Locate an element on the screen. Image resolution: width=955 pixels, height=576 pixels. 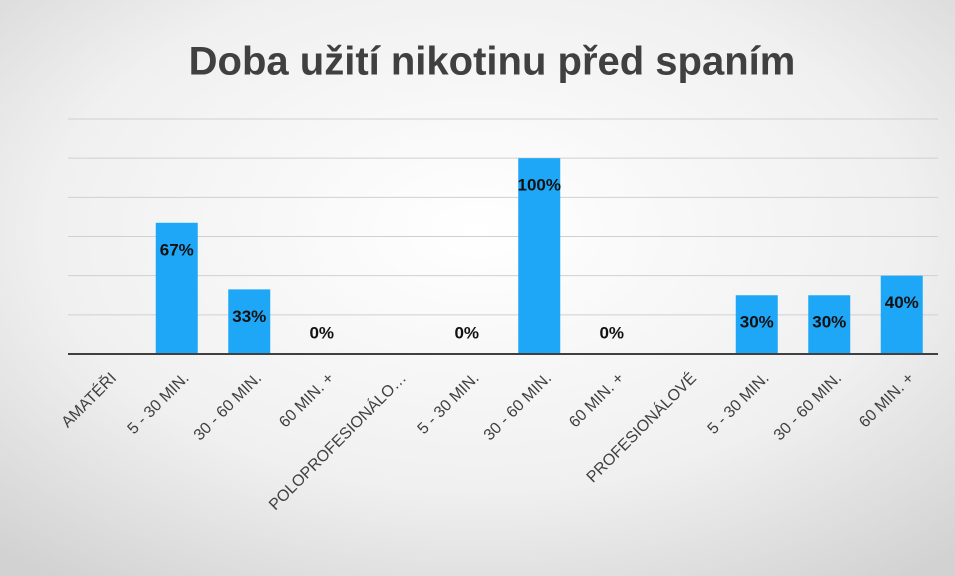
data-label: 67% is located at coordinates (177, 249).